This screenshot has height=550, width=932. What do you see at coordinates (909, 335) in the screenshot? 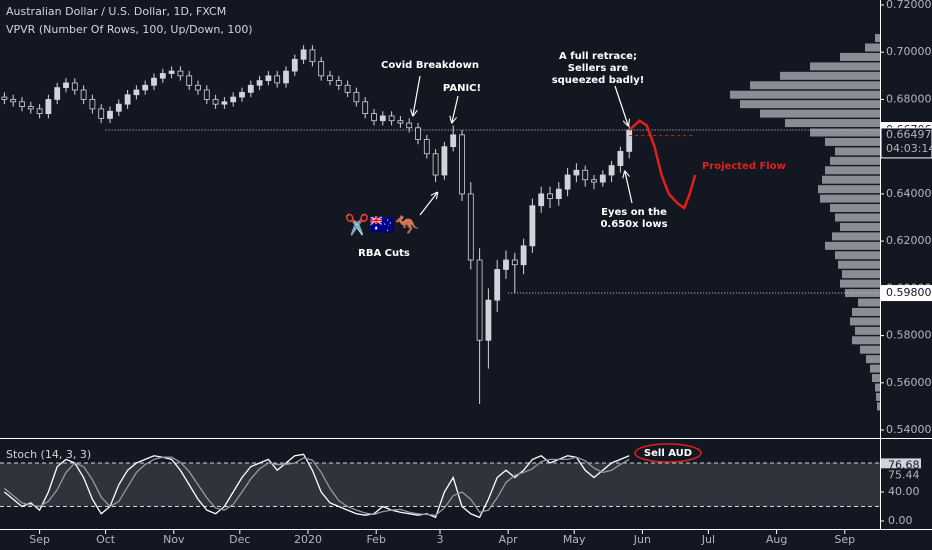
I see `y-tick-label: 0.58000` at bounding box center [909, 335].